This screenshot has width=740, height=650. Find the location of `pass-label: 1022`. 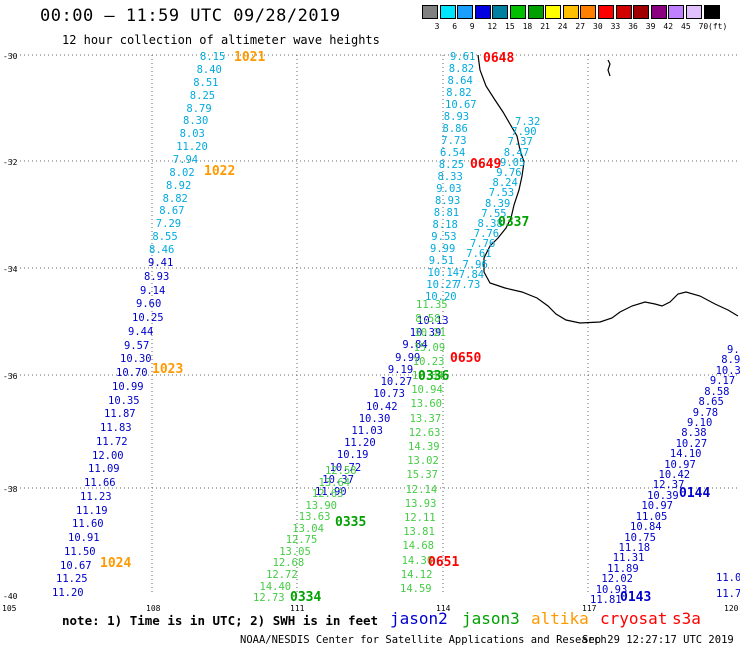

pass-label: 1022 is located at coordinates (220, 171).